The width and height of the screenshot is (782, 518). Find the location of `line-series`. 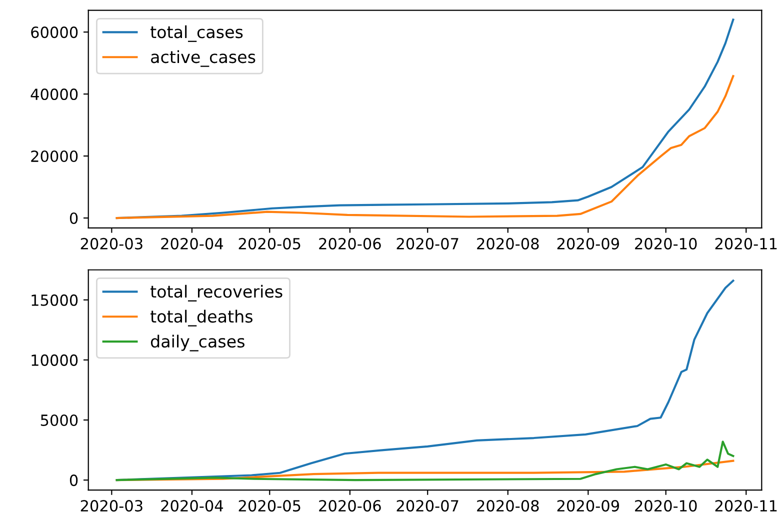

line-series is located at coordinates (425, 461).